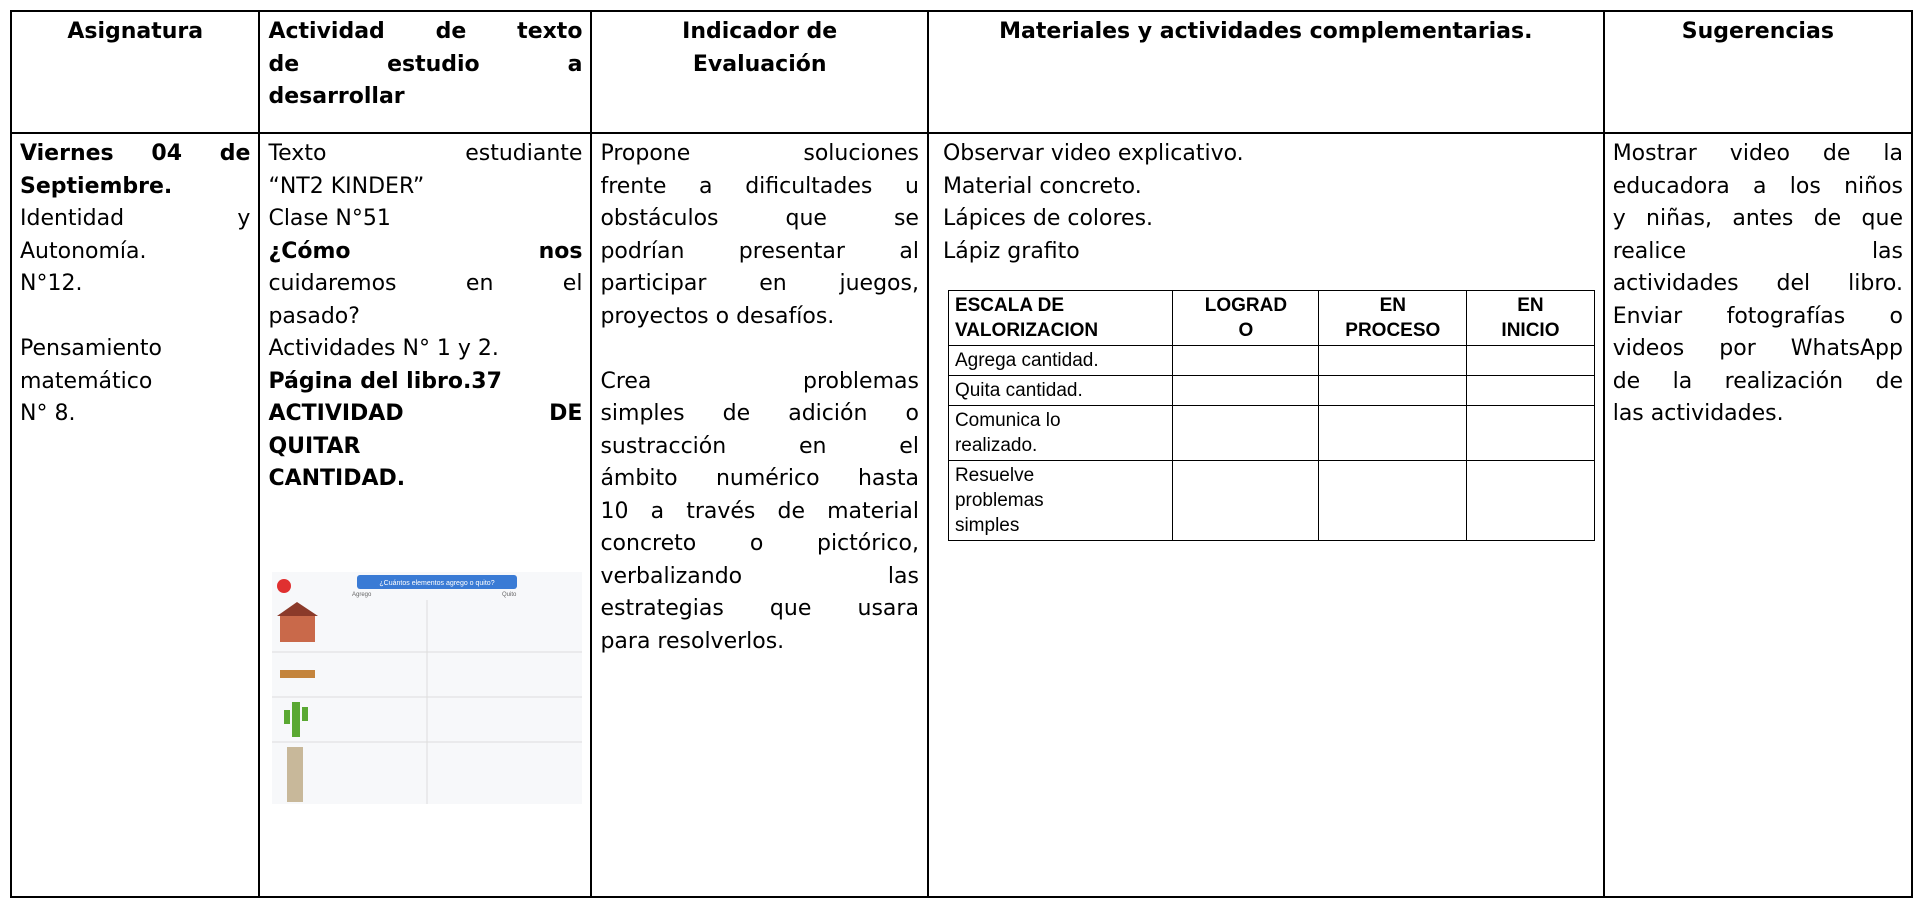 This screenshot has height=898, width=1913. What do you see at coordinates (51, 283) in the screenshot?
I see `line: N°12.` at bounding box center [51, 283].